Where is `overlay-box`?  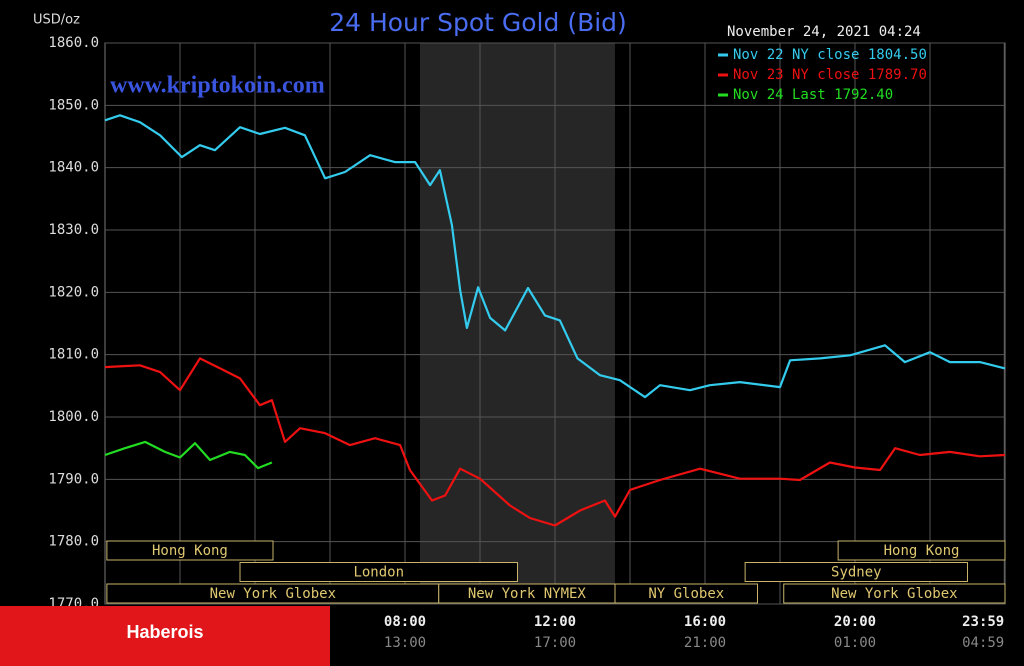
overlay-box is located at coordinates (165, 636).